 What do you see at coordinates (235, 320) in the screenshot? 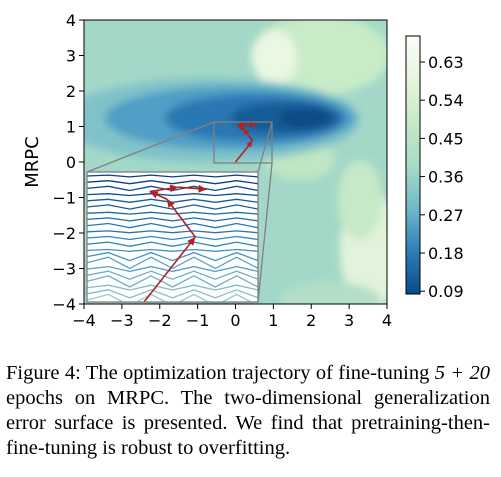
I see `x-tick-label: 0` at bounding box center [235, 320].